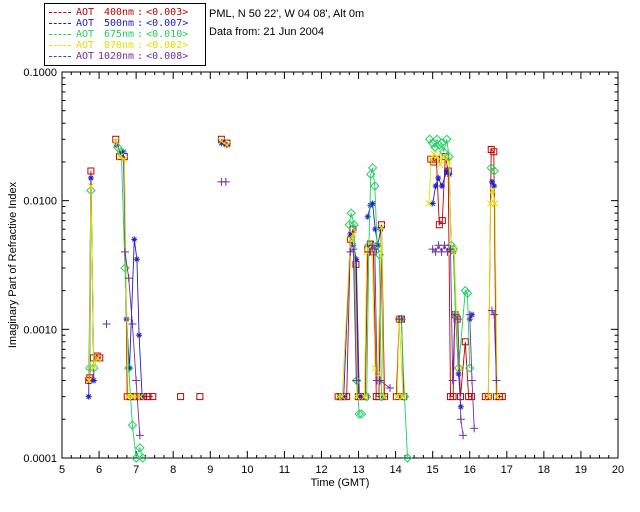 The height and width of the screenshot is (512, 640). Describe the element at coordinates (581, 470) in the screenshot. I see `x-tick-label: 19` at that location.